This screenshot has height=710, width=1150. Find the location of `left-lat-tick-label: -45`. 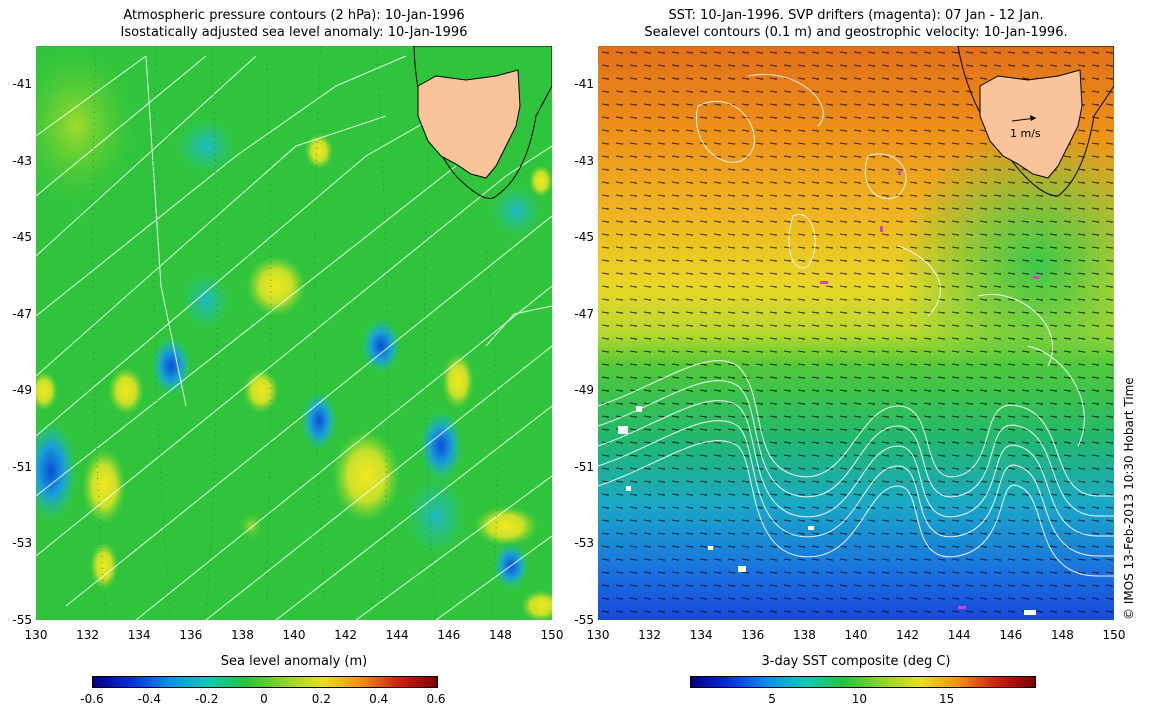

left-lat-tick-label: -45 is located at coordinates (22, 237).